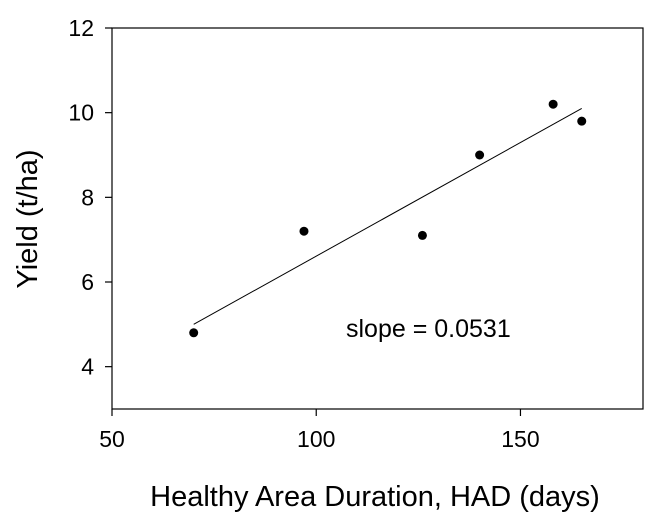 The height and width of the screenshot is (514, 659). Describe the element at coordinates (316, 439) in the screenshot. I see `x-tick-label: 100` at that location.